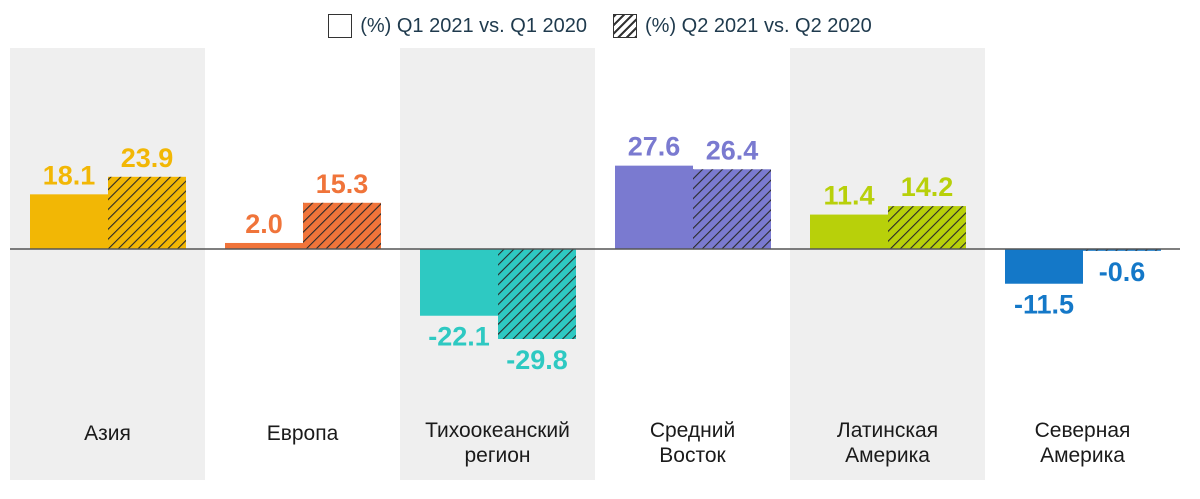 This screenshot has width=1200, height=499. I want to click on legend-label-q1: (%) Q1 2021 vs. Q1 2020, so click(473, 25).